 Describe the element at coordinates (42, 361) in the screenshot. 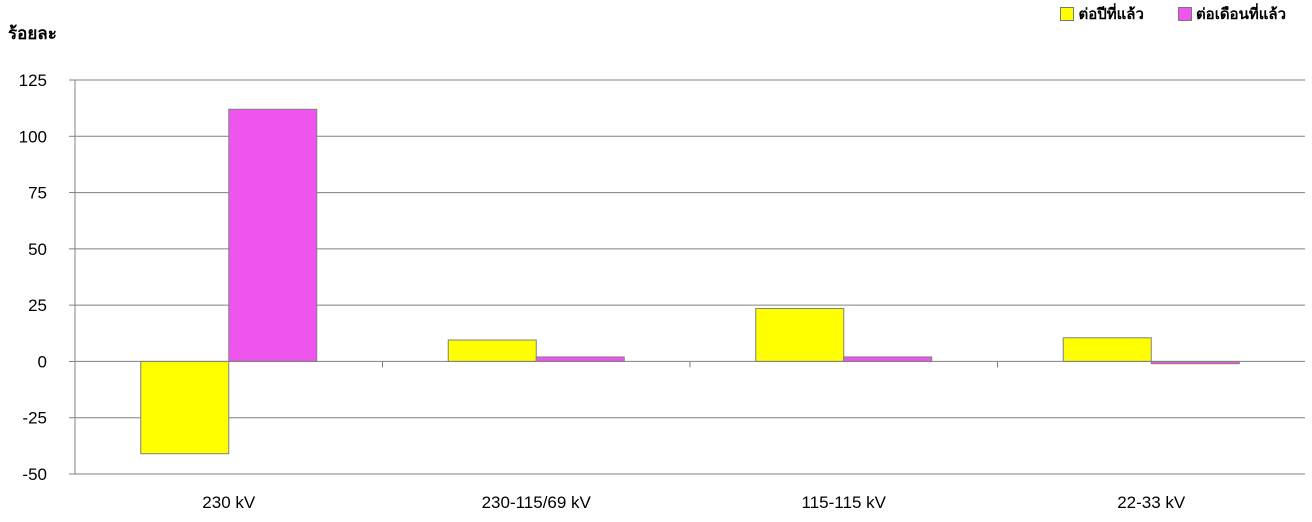

I see `y-tick-label: 0` at that location.